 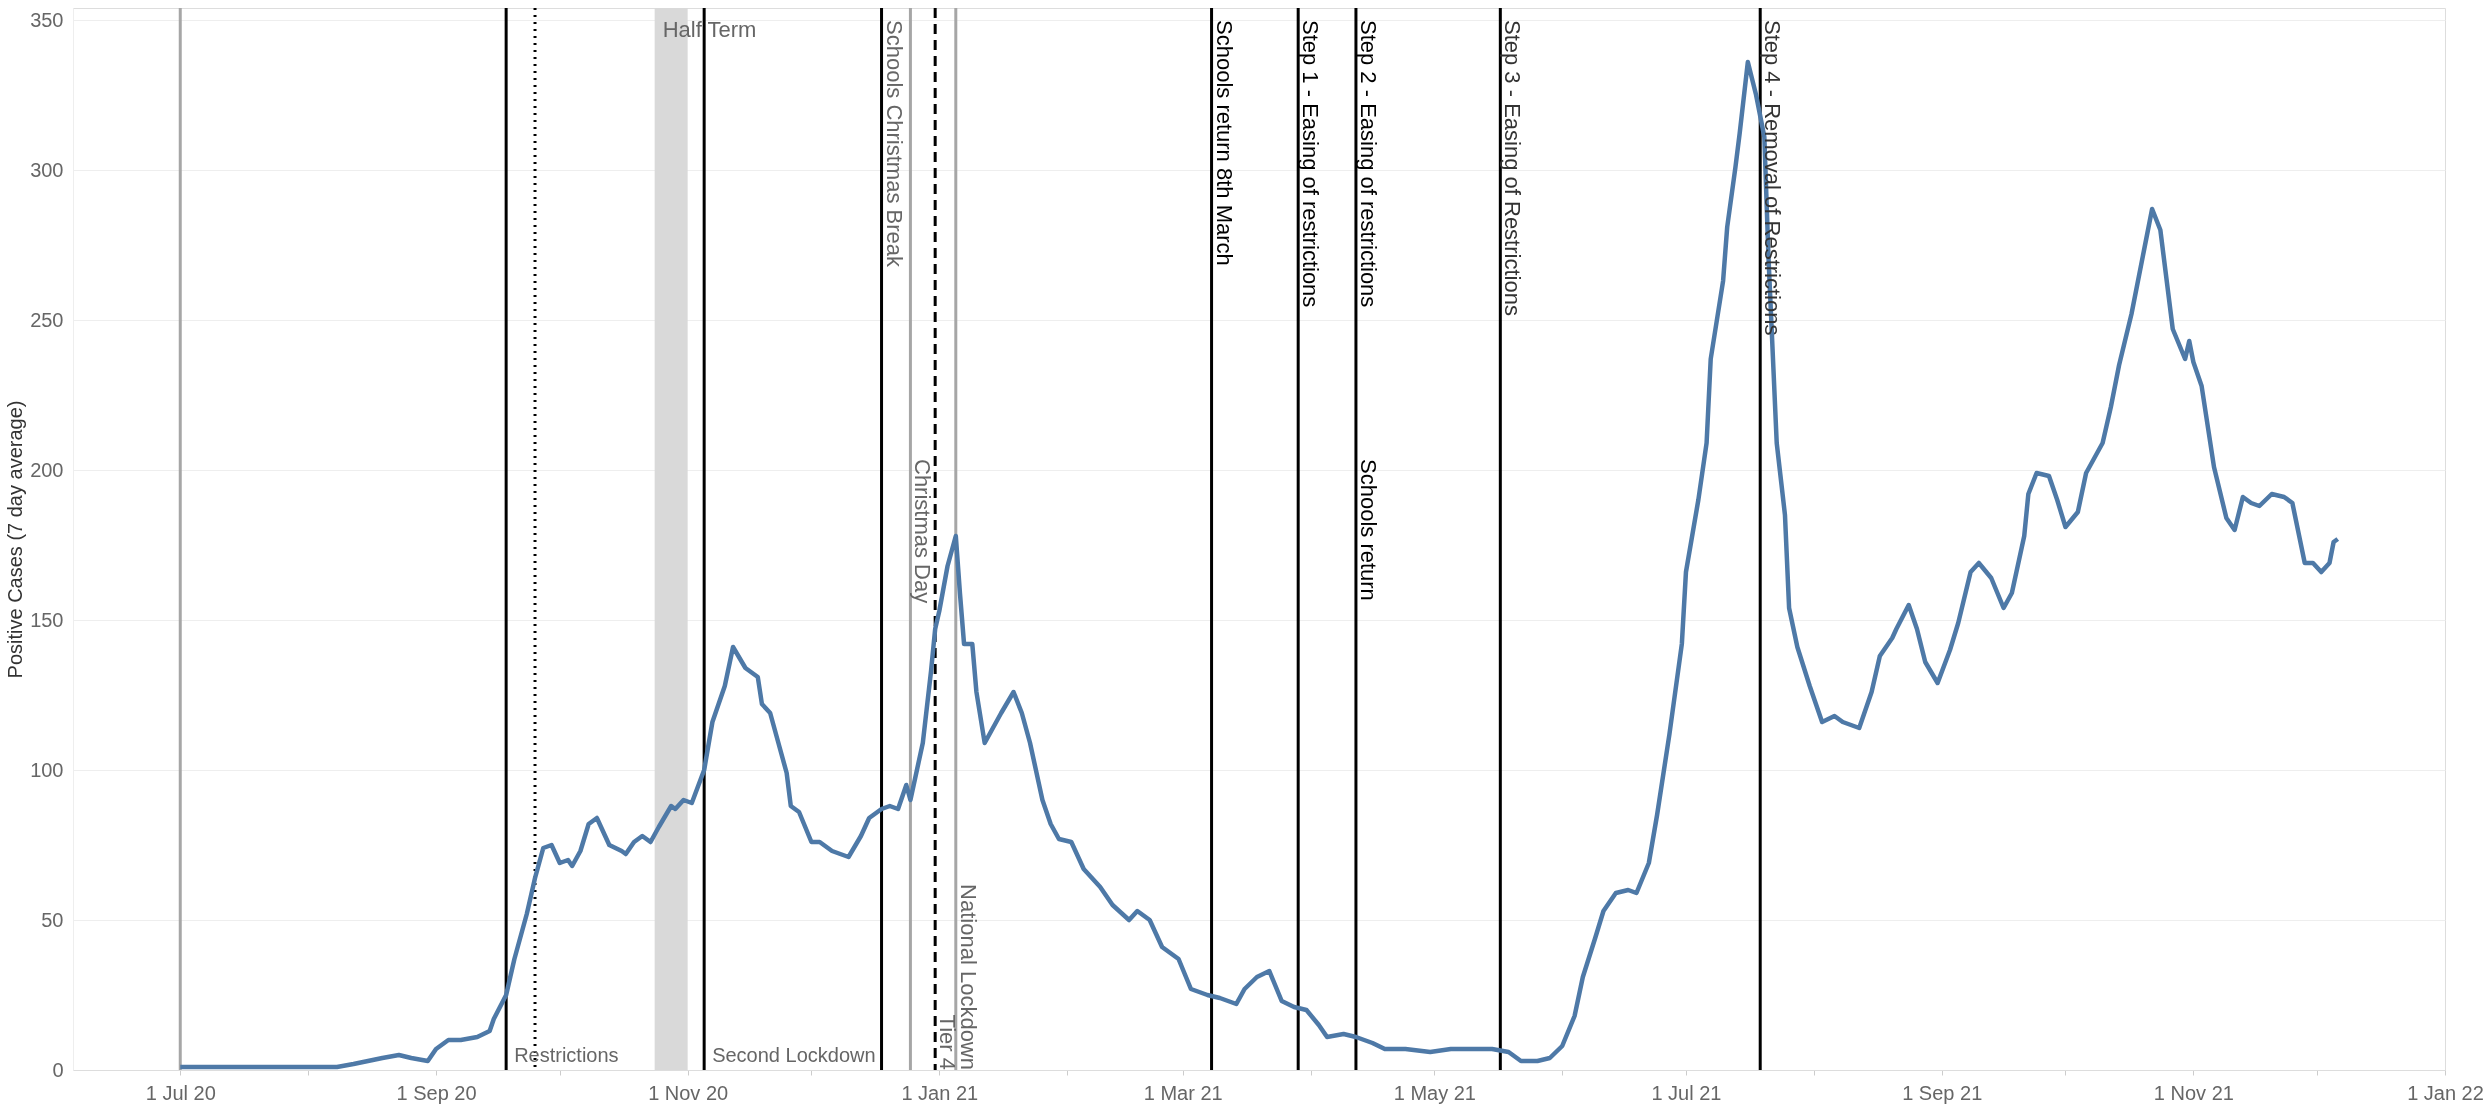 What do you see at coordinates (47, 769) in the screenshot?
I see `y-tick-label: 100` at bounding box center [47, 769].